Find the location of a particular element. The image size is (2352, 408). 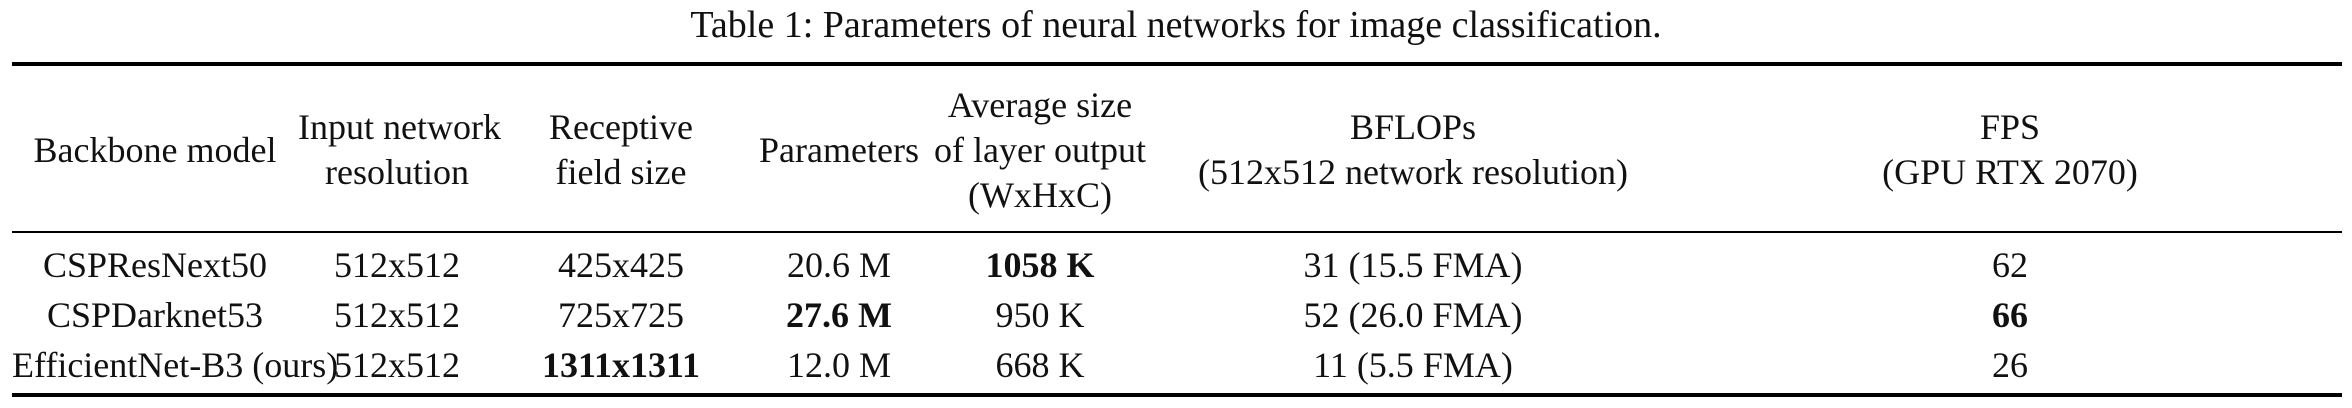

cell-backbone-model: CSPDarknet53 is located at coordinates (155, 315).